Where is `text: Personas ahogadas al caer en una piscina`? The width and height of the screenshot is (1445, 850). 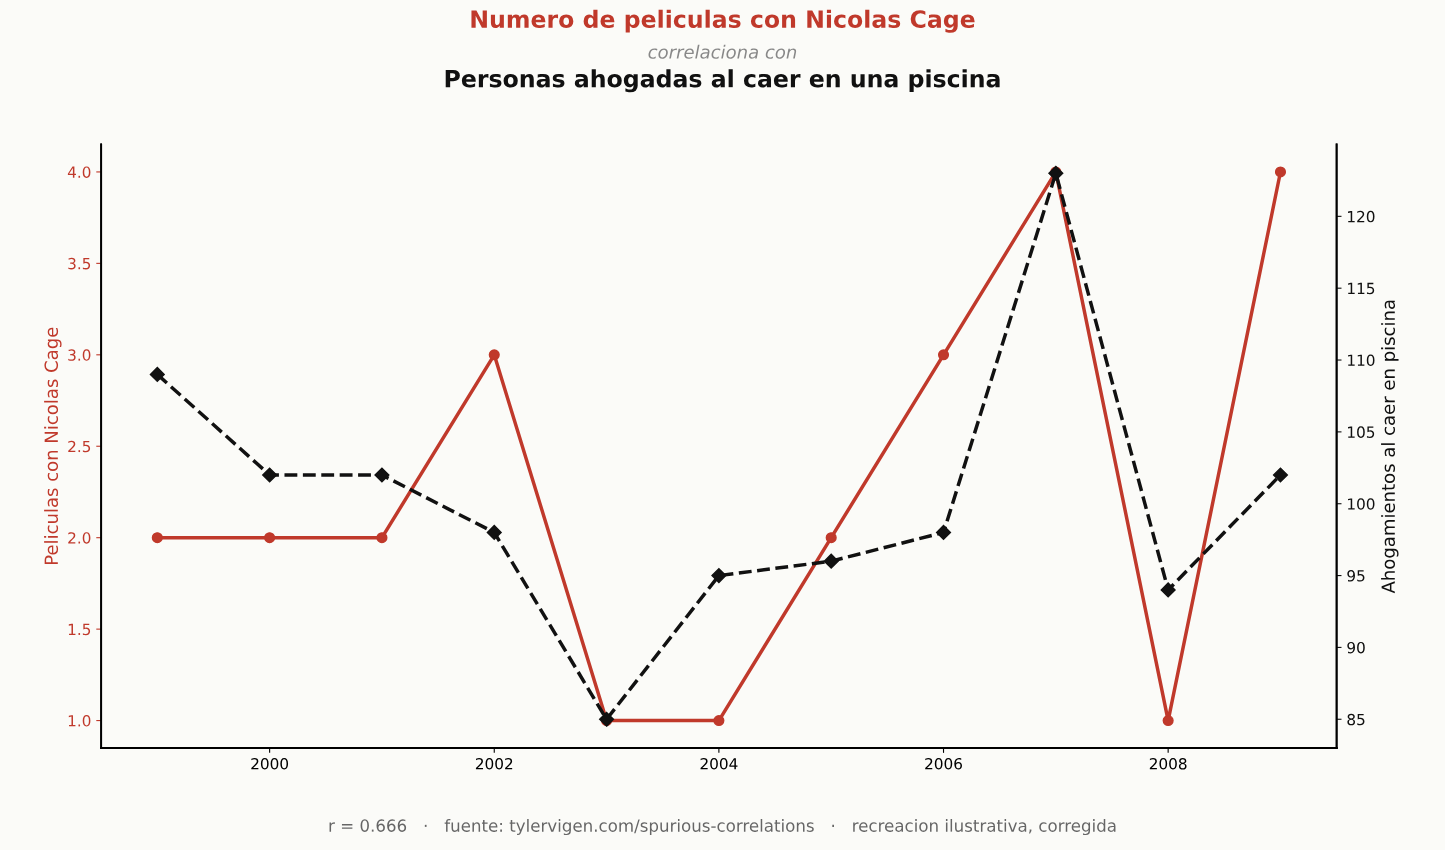 text: Personas ahogadas al caer en una piscina is located at coordinates (722, 81).